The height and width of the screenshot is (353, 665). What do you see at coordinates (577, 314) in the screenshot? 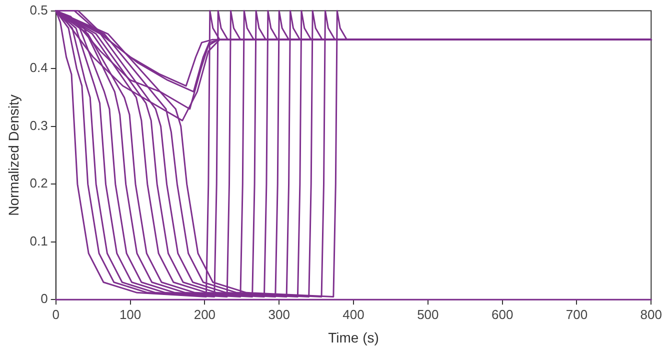
I see `x-tick-label: 700` at bounding box center [577, 314].